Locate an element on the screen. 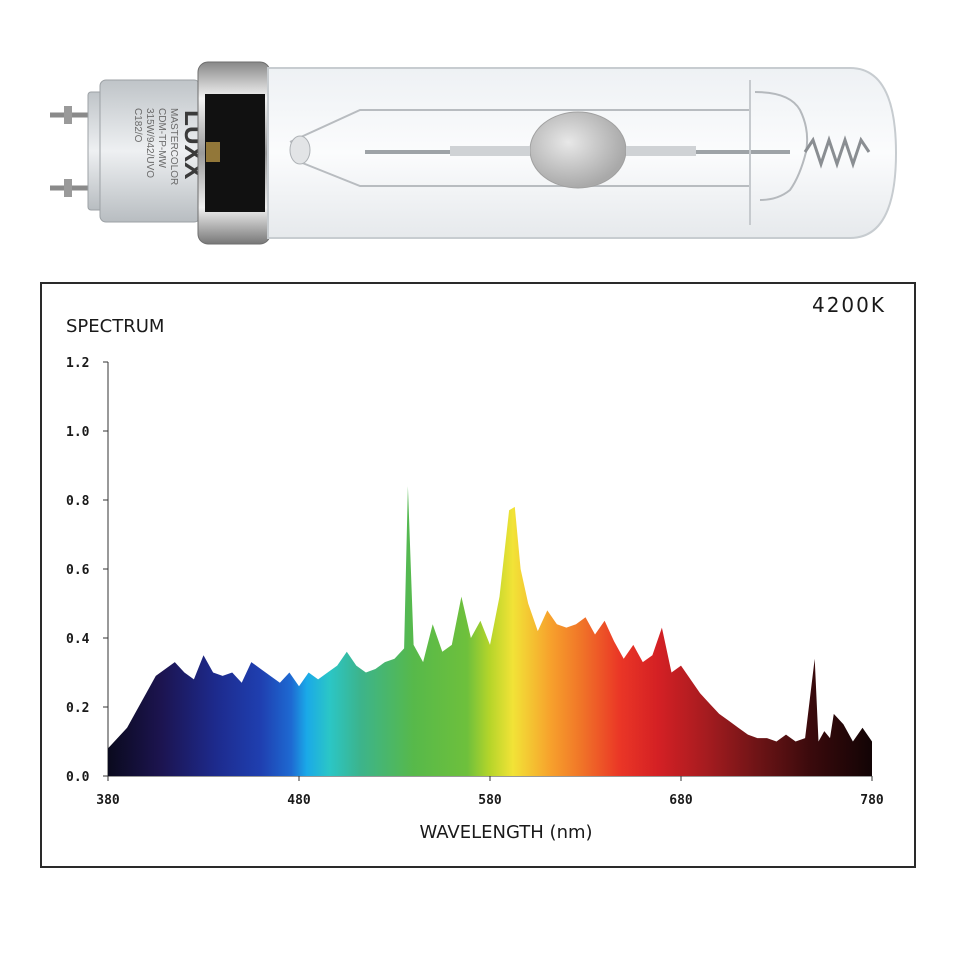 Image resolution: width=960 pixels, height=960 pixels. x-axis-ticks: 380 480 580 680 780 is located at coordinates (490, 792).